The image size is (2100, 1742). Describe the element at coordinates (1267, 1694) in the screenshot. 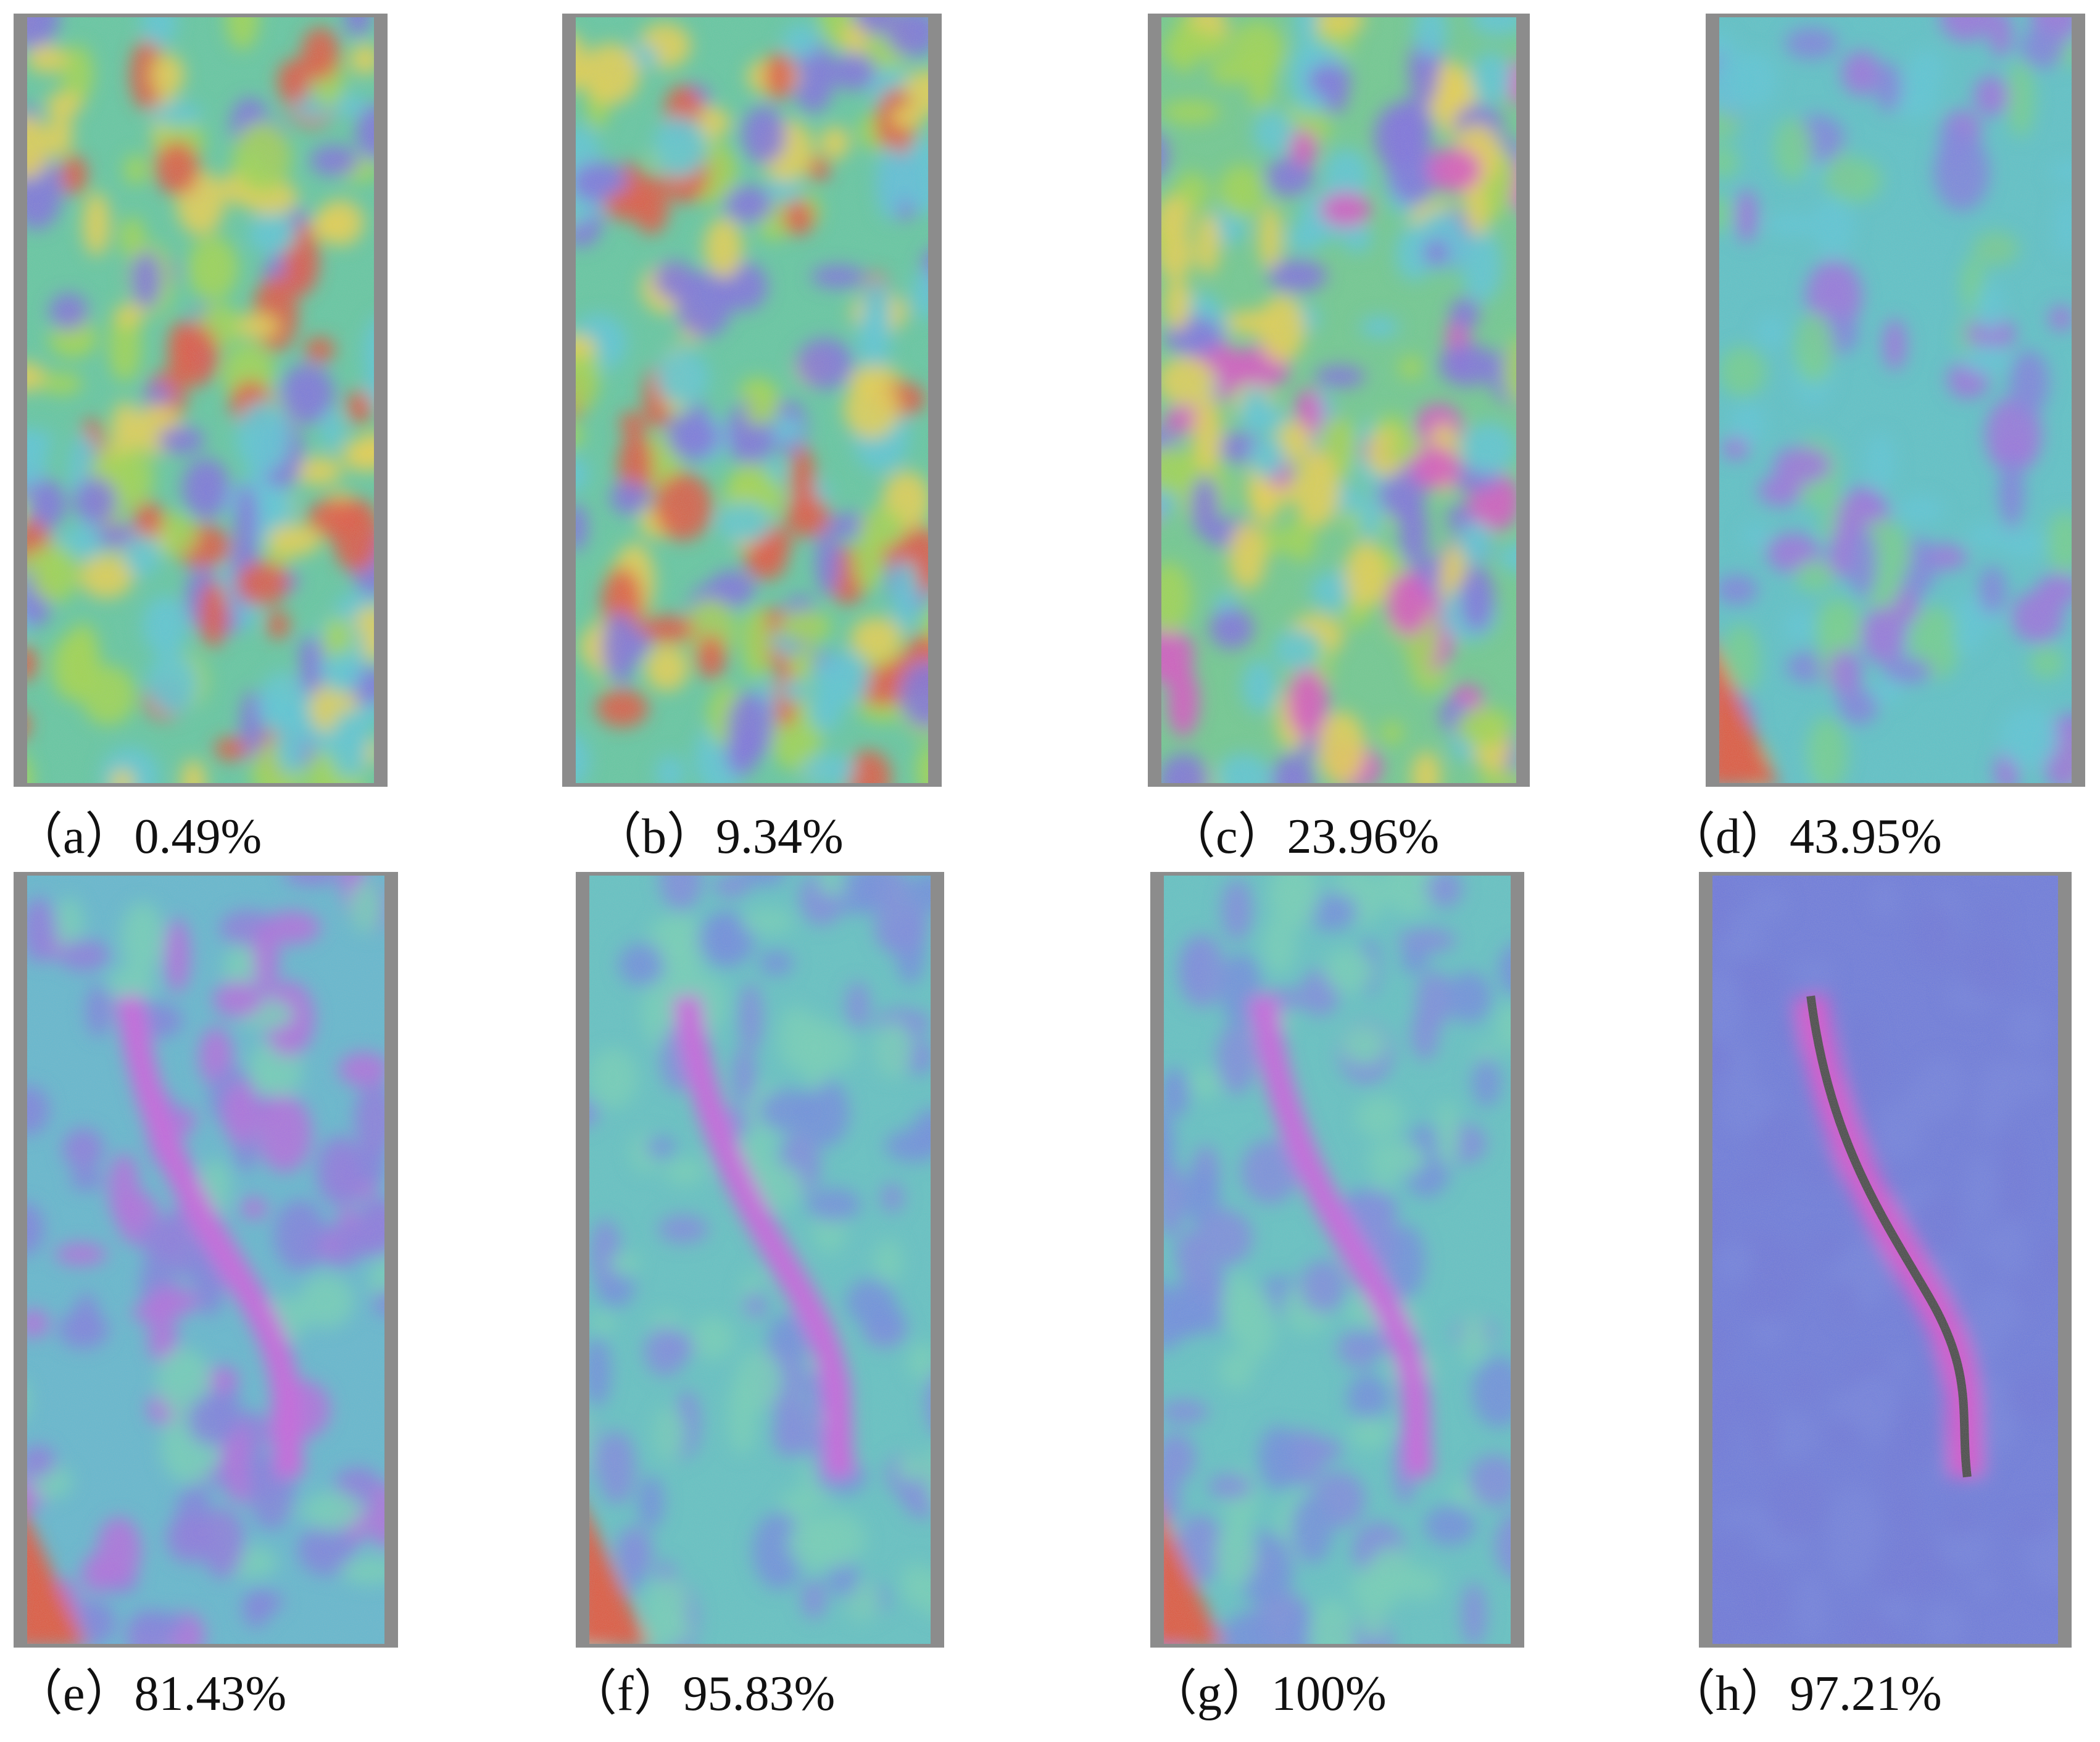

I see `caption: （g）100%` at that location.